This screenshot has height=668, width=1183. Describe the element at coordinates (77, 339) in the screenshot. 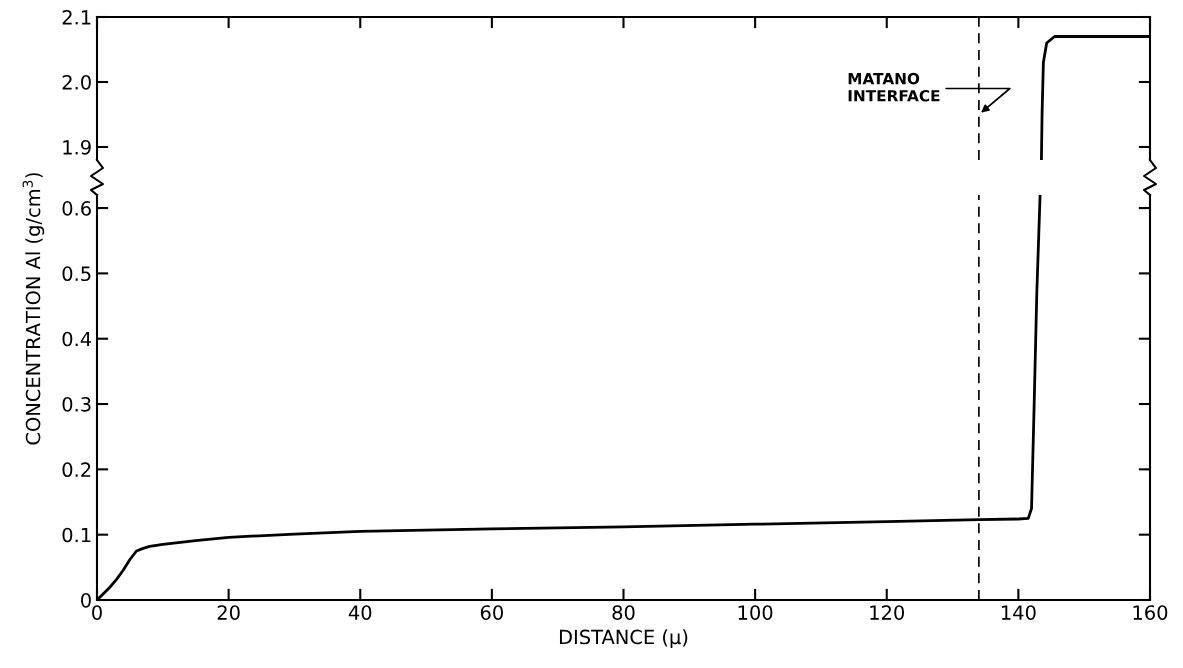

I see `y-tick-label: 0.4` at that location.